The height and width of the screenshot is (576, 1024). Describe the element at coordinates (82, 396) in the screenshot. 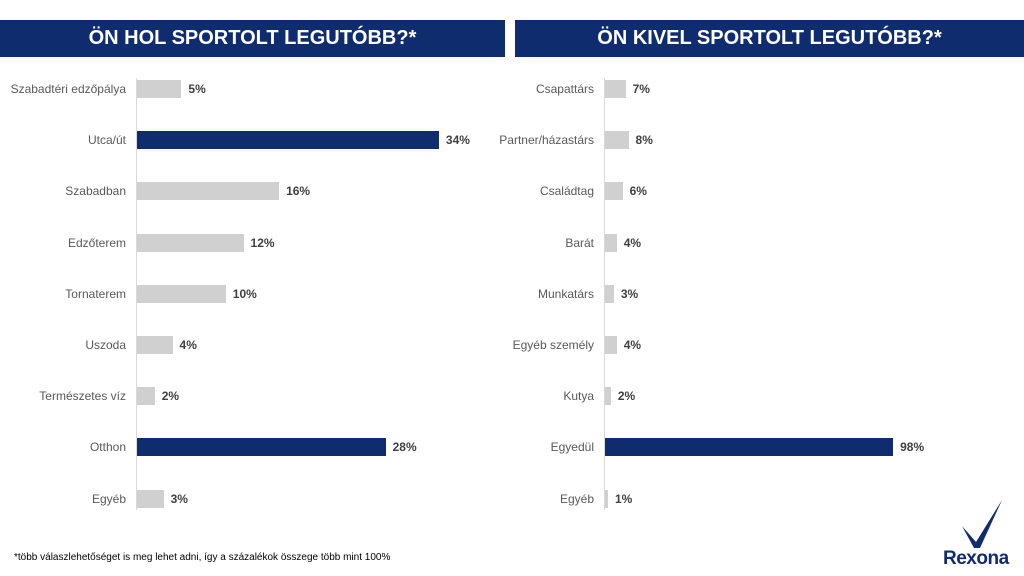

I see `category-label: Természetes víz` at that location.